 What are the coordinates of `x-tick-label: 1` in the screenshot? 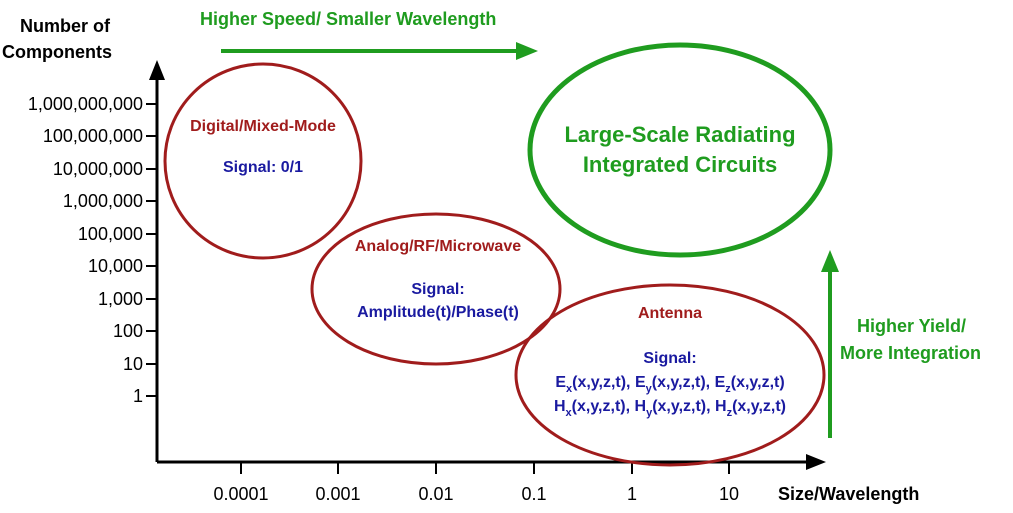 It's located at (632, 494).